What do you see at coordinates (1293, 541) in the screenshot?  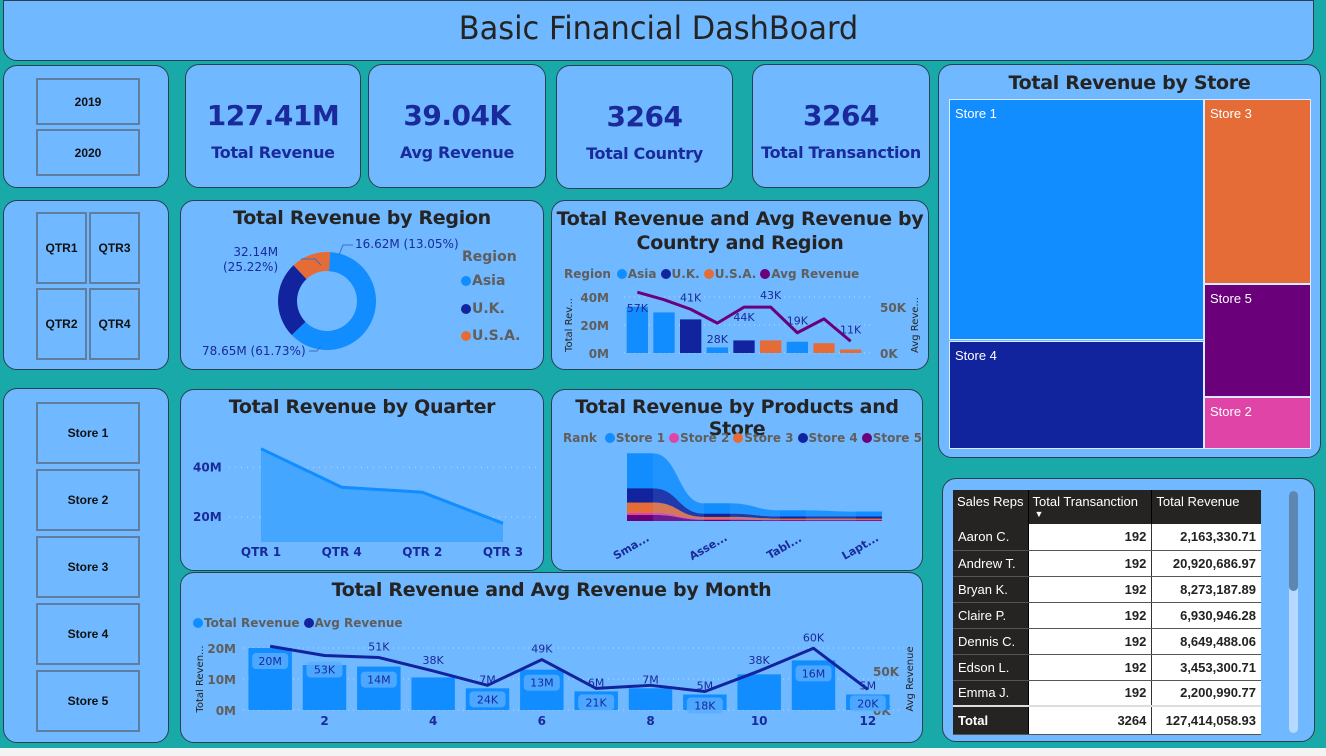 I see `scrollbar-thumb` at bounding box center [1293, 541].